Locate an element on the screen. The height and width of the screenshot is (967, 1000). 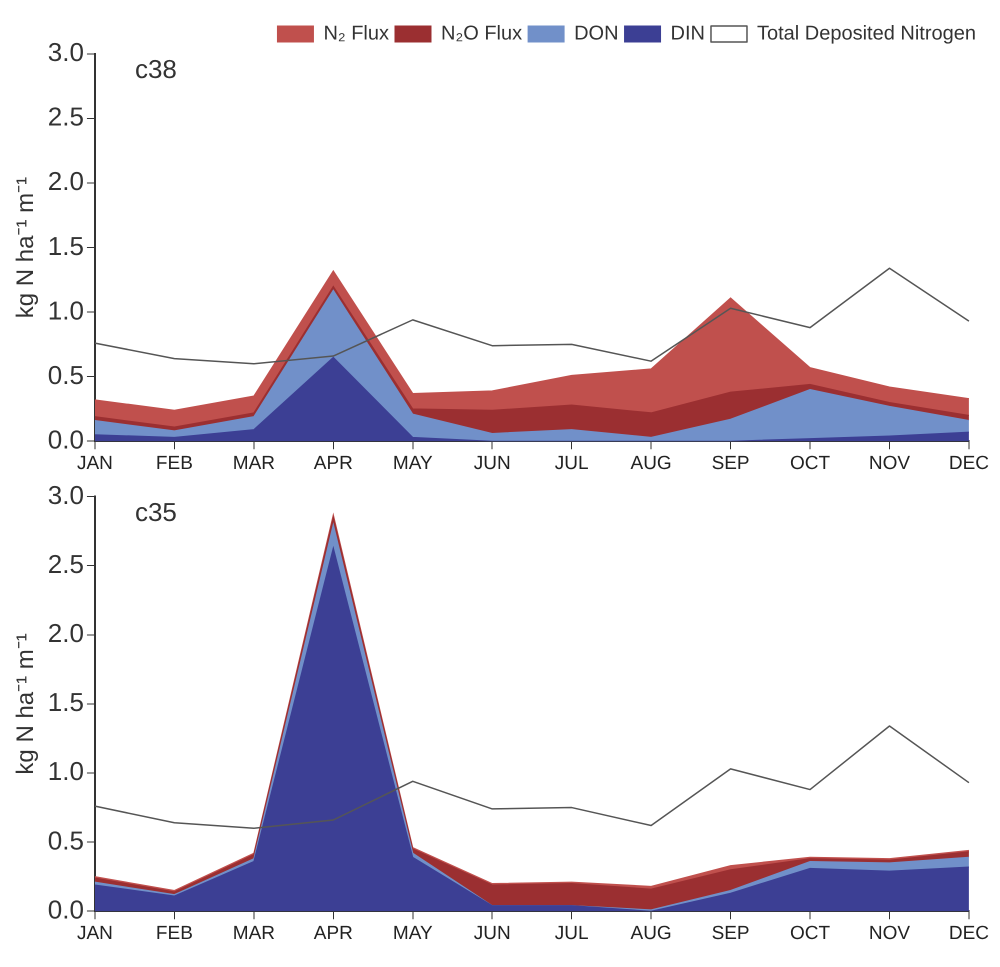
legend-label: Total Deposited Nitrogen is located at coordinates (866, 33).